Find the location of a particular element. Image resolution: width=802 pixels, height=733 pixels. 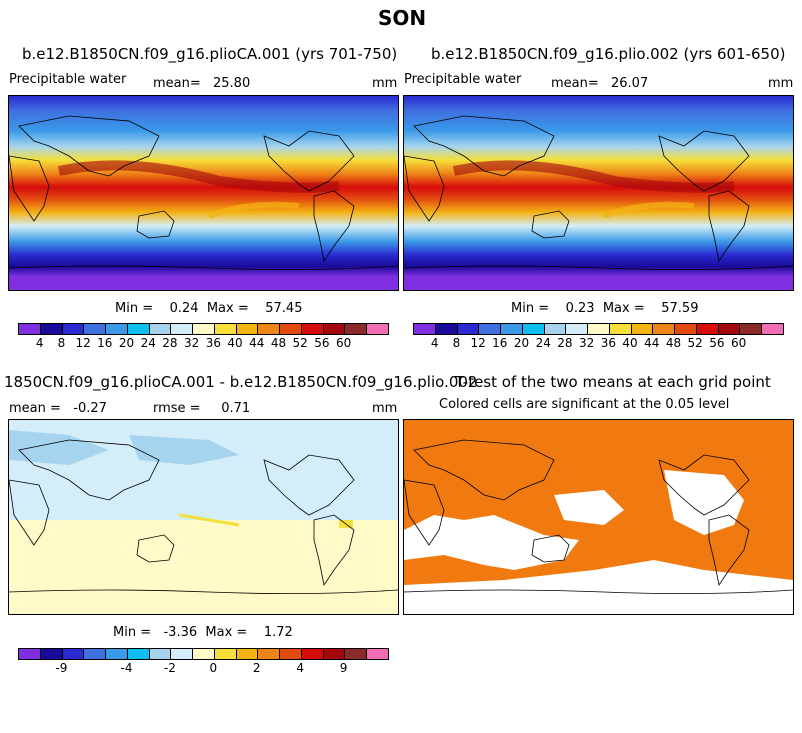

map-top-right is located at coordinates (598, 193).